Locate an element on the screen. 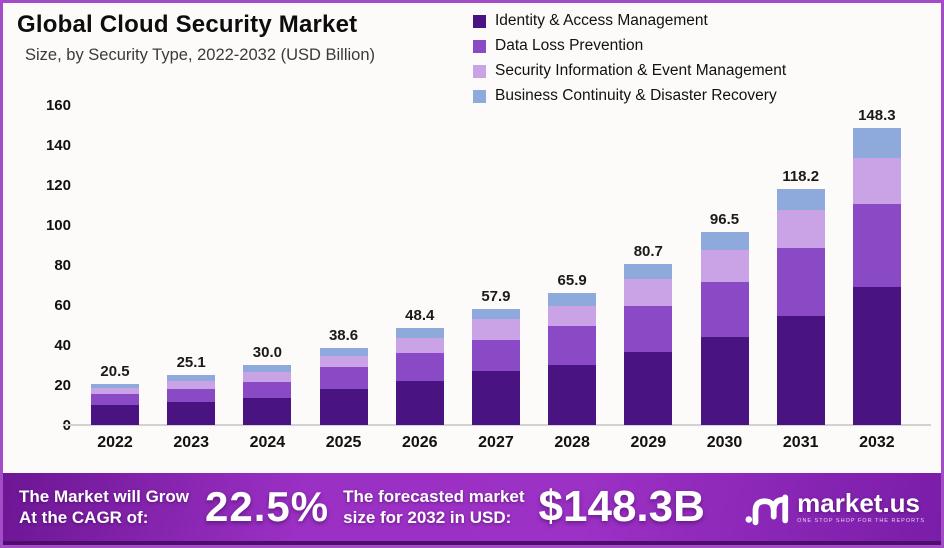 Image resolution: width=944 pixels, height=548 pixels. bar-column: 65.9 2028 is located at coordinates (572, 249).